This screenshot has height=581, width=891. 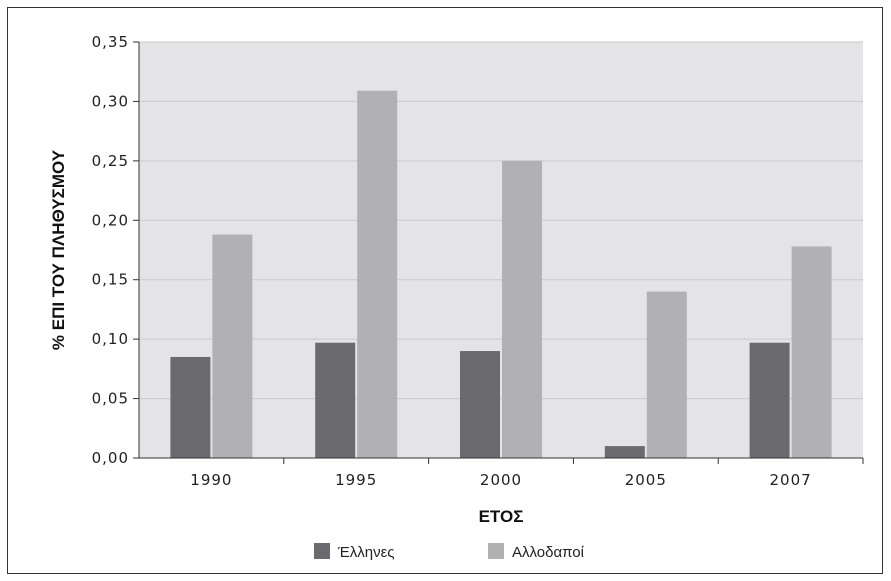 I want to click on x-tick-label: 1995, so click(x=356, y=480).